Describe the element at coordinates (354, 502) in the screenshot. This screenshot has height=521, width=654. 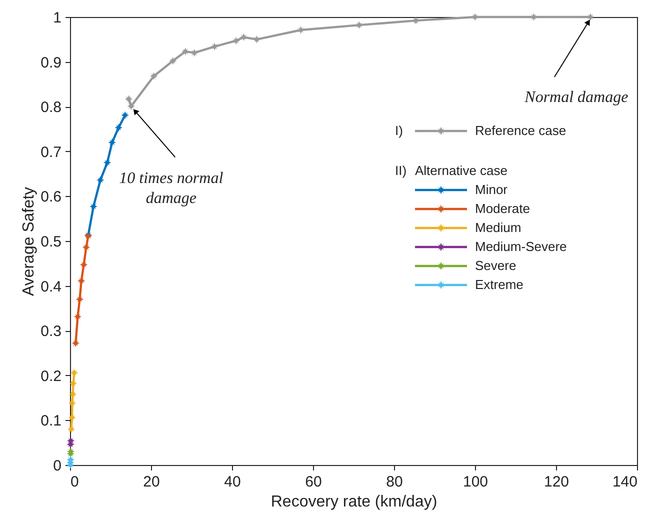
I see `x-axis-title: Recovery rate (km/day)` at that location.